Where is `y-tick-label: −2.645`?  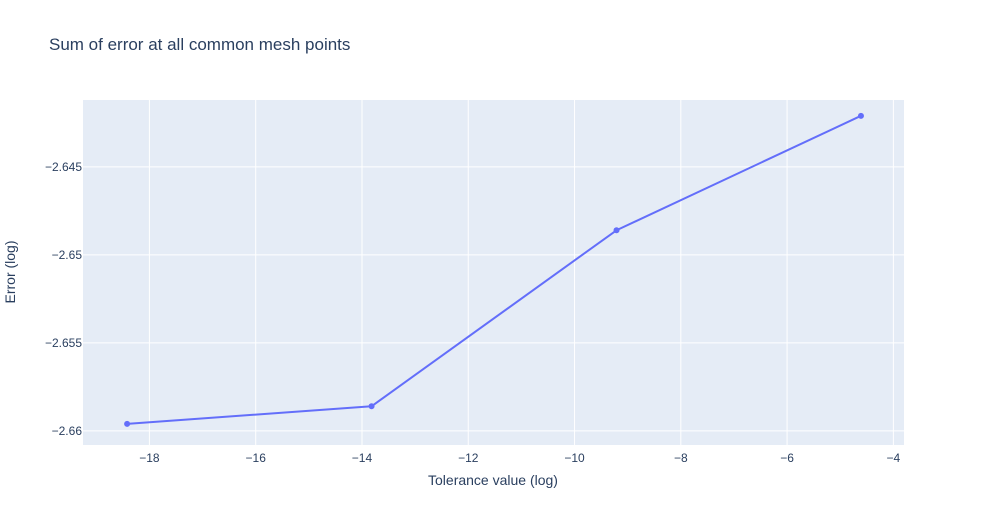
y-tick-label: −2.645 is located at coordinates (63, 167).